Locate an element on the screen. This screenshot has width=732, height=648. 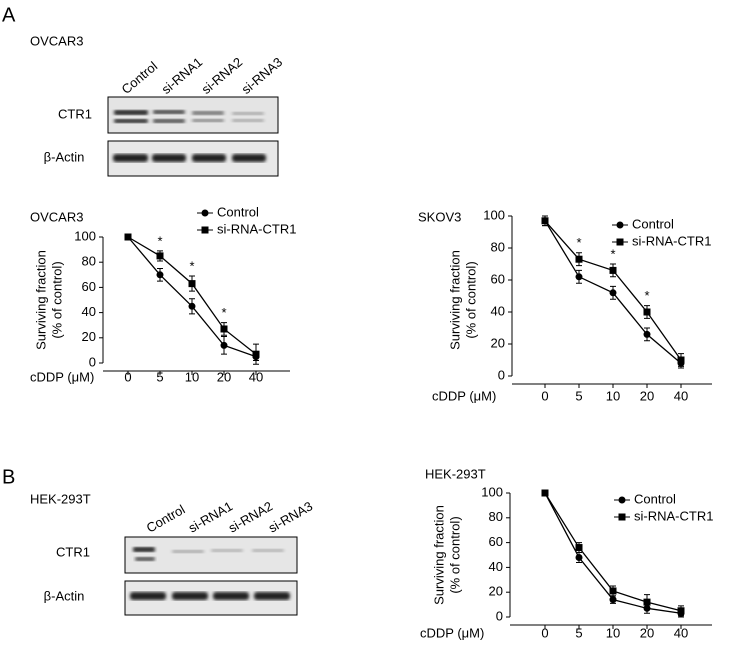
blot-lane-label: si-RNA1 is located at coordinates (181, 75).